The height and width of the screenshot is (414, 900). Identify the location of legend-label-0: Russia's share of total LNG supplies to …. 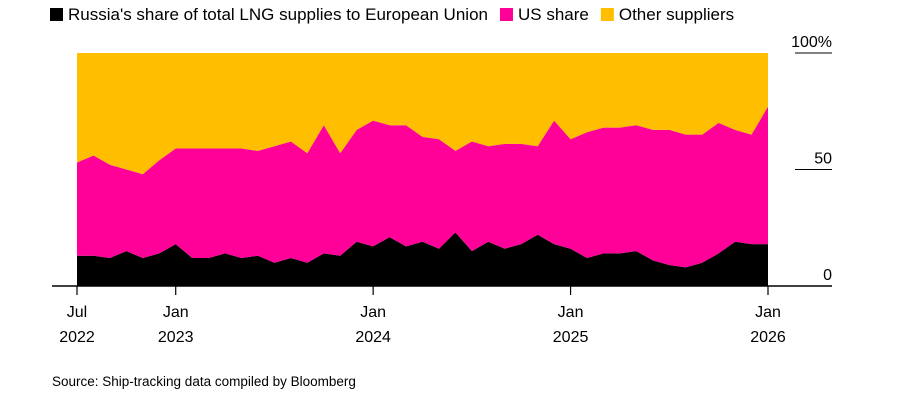
(278, 14).